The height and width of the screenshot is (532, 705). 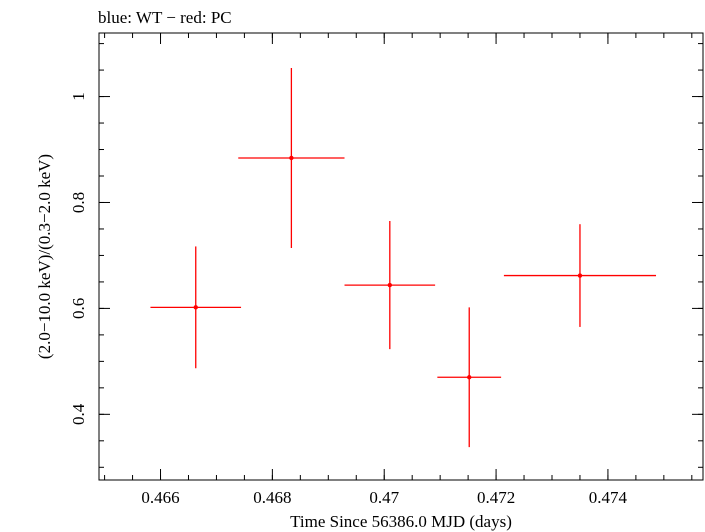 I want to click on x-tick-label: 0.466, so click(x=160, y=497).